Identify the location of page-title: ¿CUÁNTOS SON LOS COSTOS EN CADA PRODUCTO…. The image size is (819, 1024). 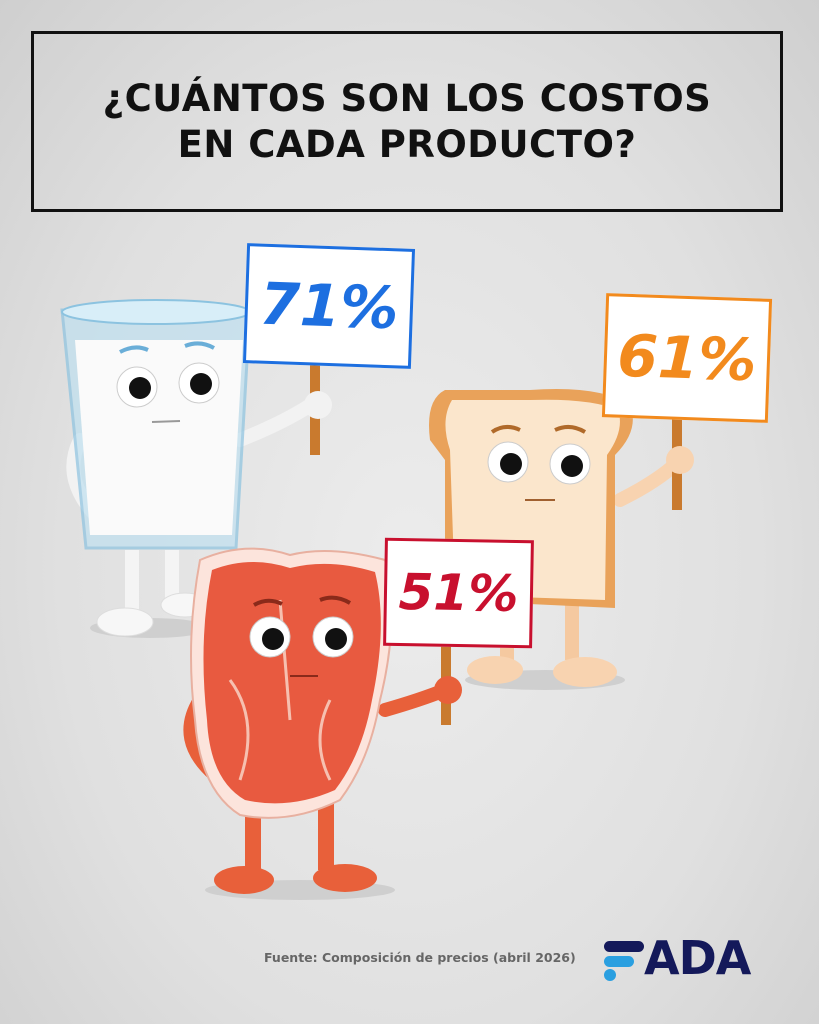
(407, 122).